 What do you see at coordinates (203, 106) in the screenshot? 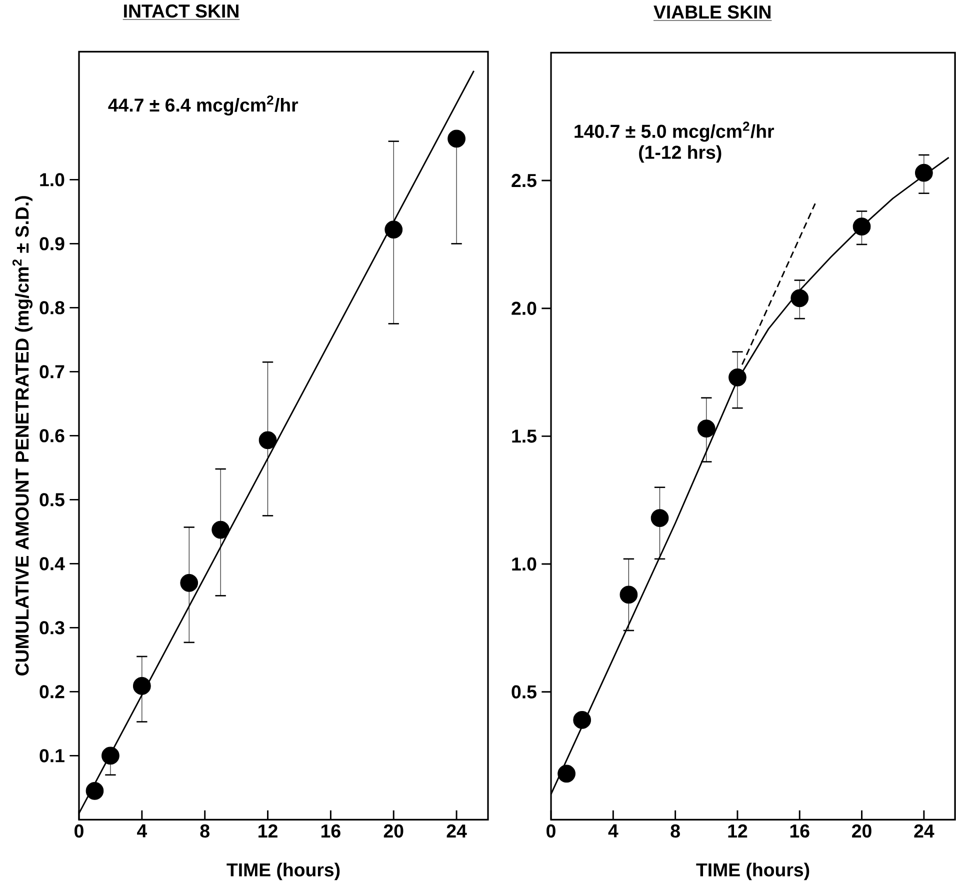
I see `annotation: 44.7 ± 6.4 mcg/cm$^{2}$/hr` at bounding box center [203, 106].